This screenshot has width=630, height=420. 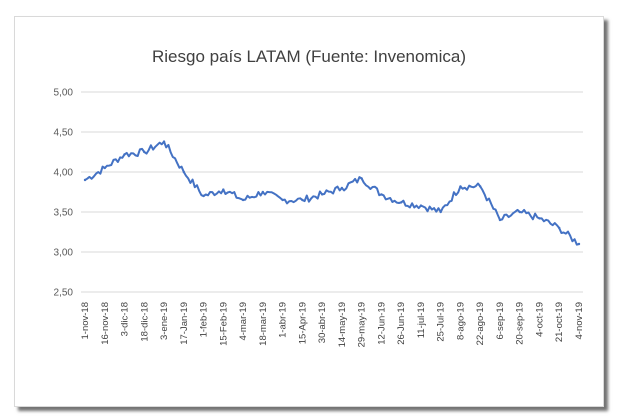 I want to click on x-tick-label: 4-nov-19, so click(x=579, y=321).